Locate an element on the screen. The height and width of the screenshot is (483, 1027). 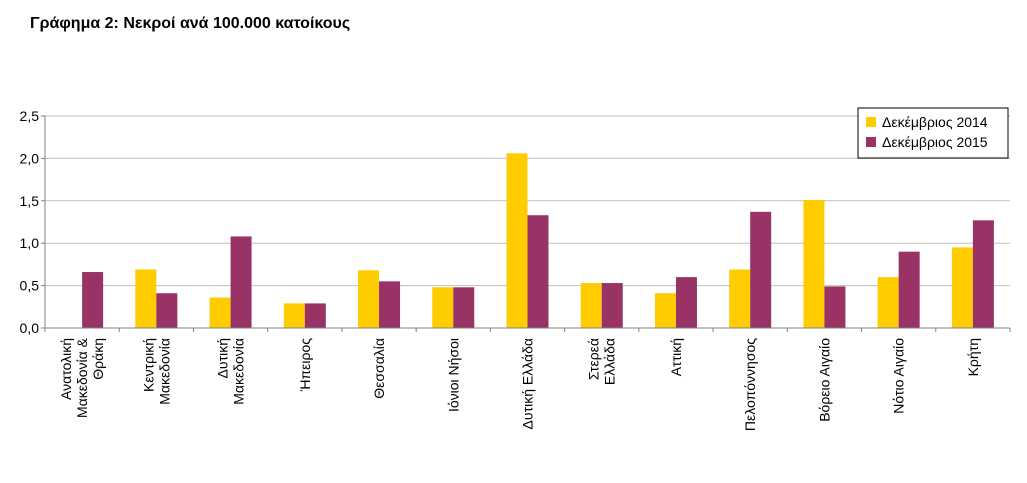
x-tick-label-line: Δυτική Ελλάδα is located at coordinates (528, 383).